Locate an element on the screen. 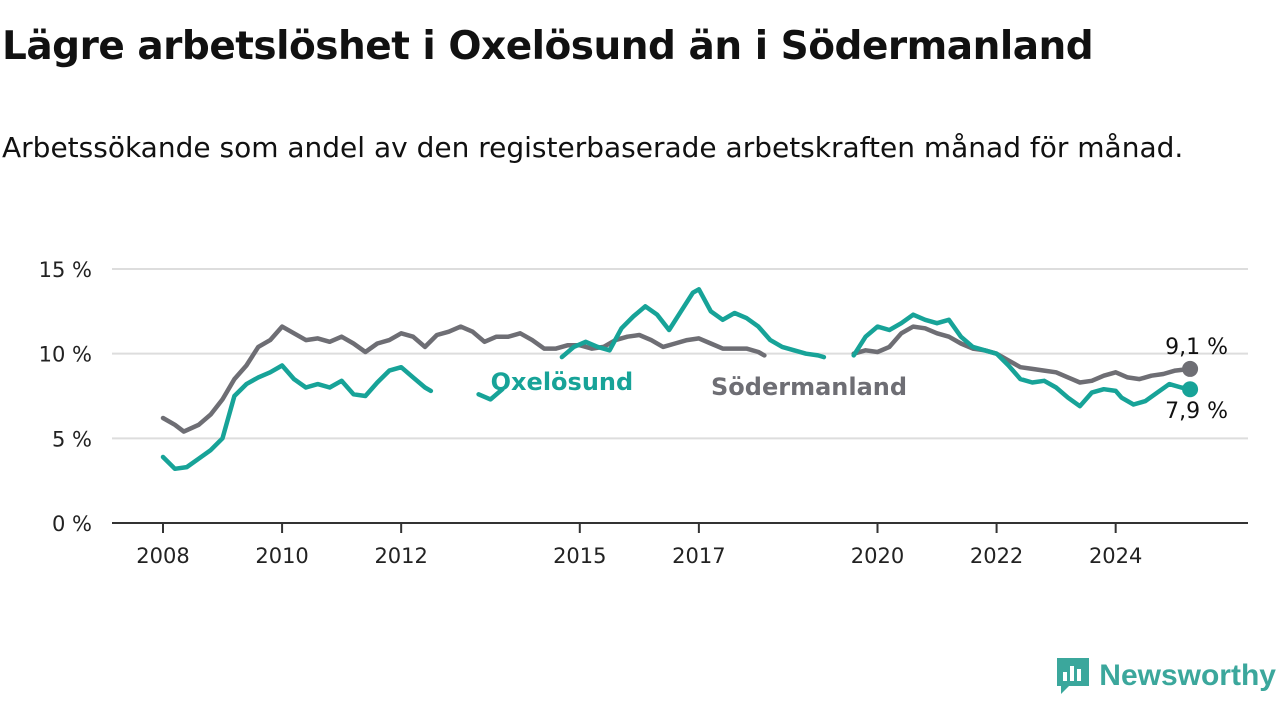  end-label-oxelosund: 7,9 % is located at coordinates (1196, 411).